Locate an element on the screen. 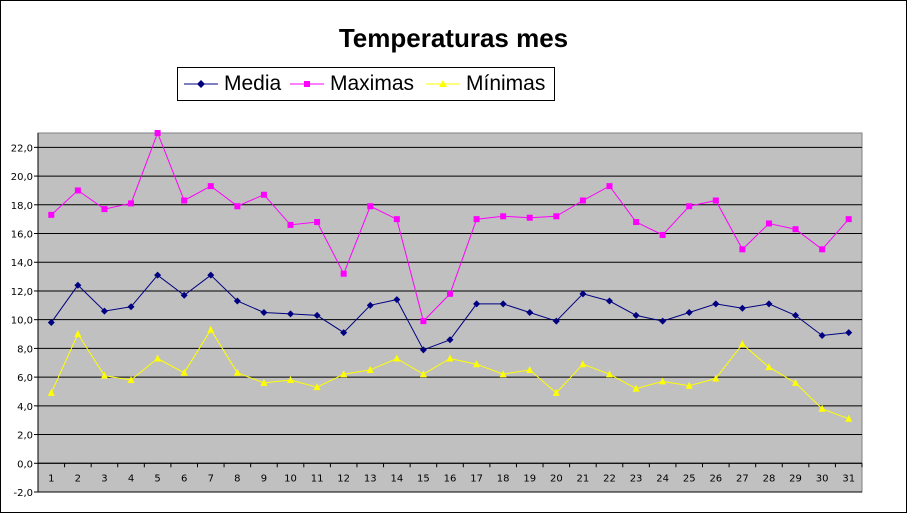  x-tick-label: 13 is located at coordinates (370, 478).